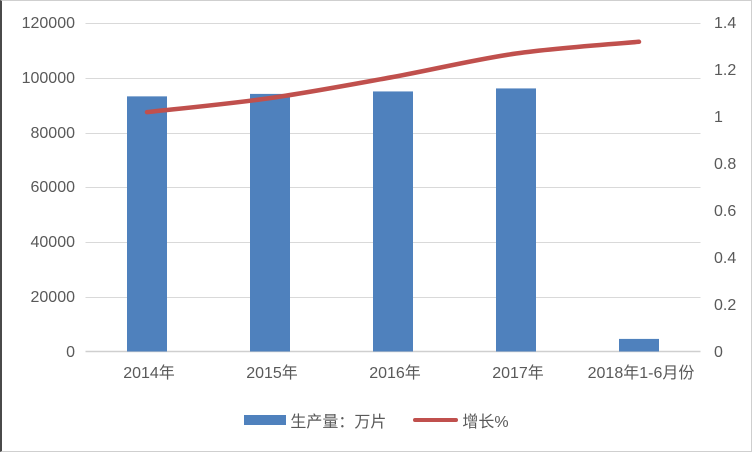  What do you see at coordinates (265, 420) in the screenshot?
I see `legend-swatch-bar-icon` at bounding box center [265, 420].